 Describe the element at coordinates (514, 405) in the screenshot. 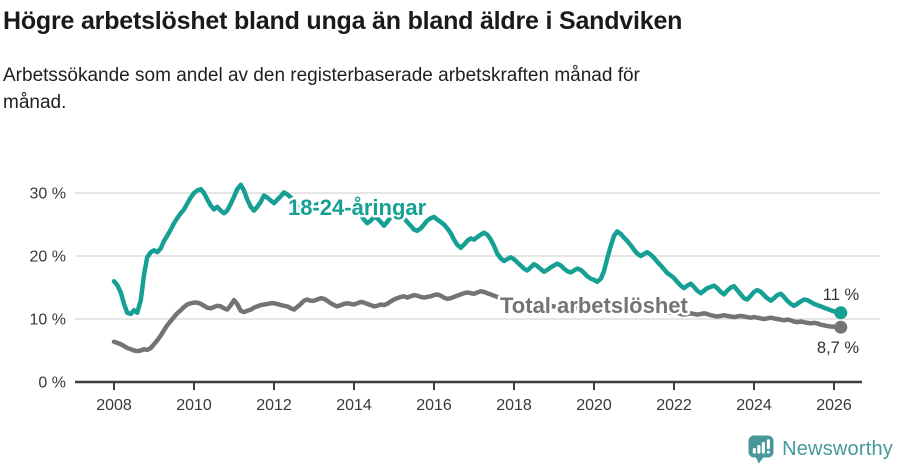

I see `x-axis-tick-label: 2018` at that location.